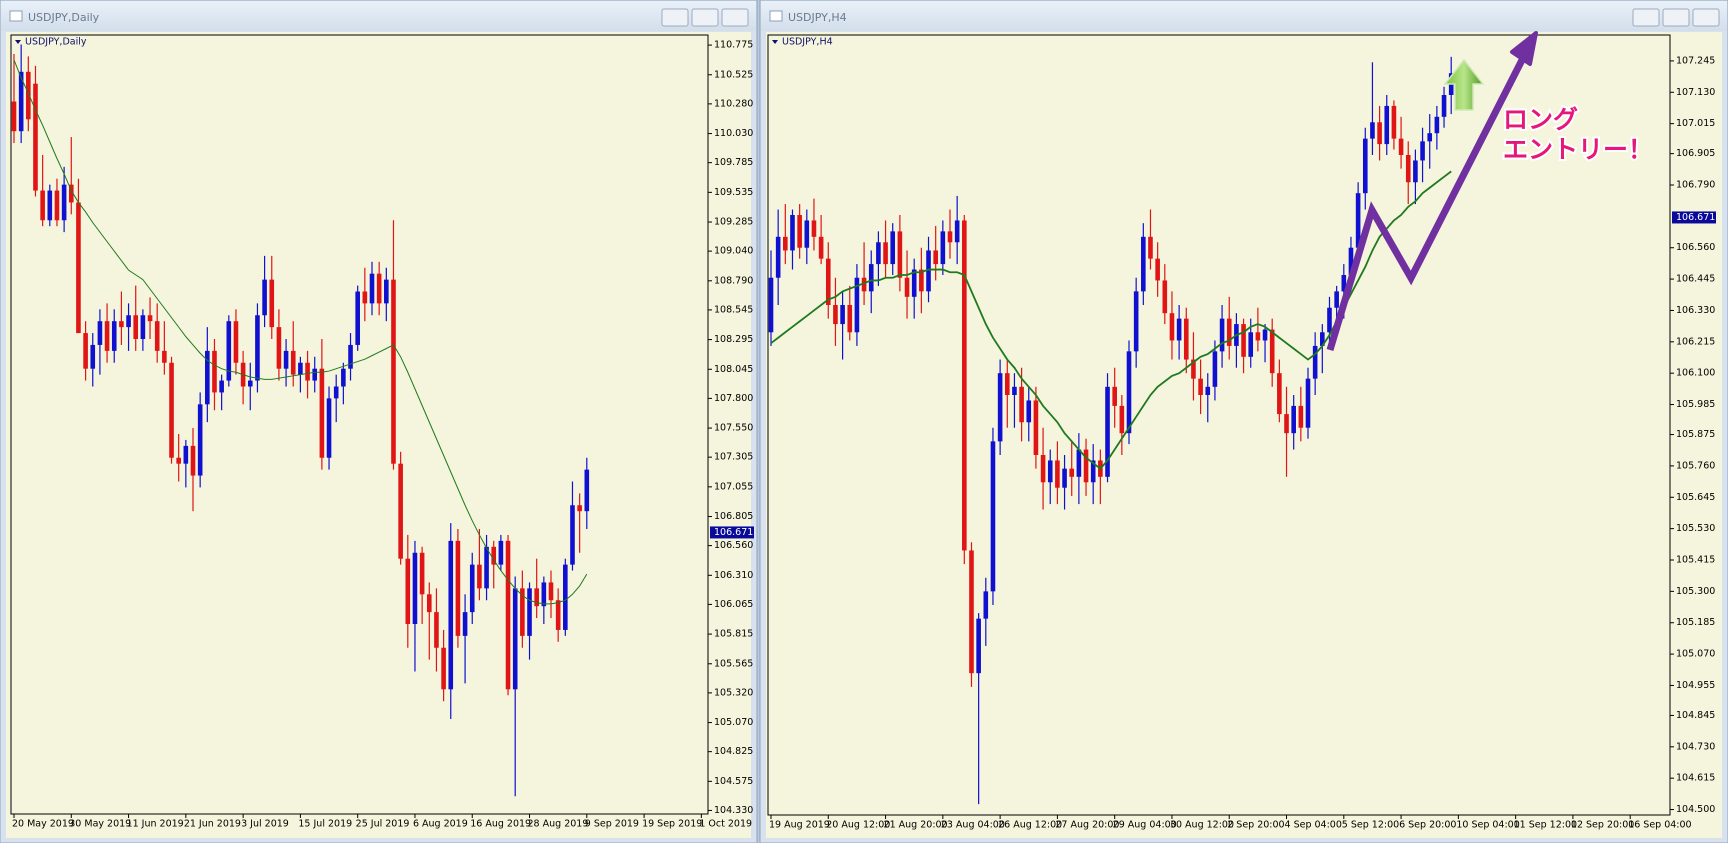 Image resolution: width=1728 pixels, height=843 pixels. Describe the element at coordinates (155, 824) in the screenshot. I see `x-tick-label: 11 Jun 2019` at that location.